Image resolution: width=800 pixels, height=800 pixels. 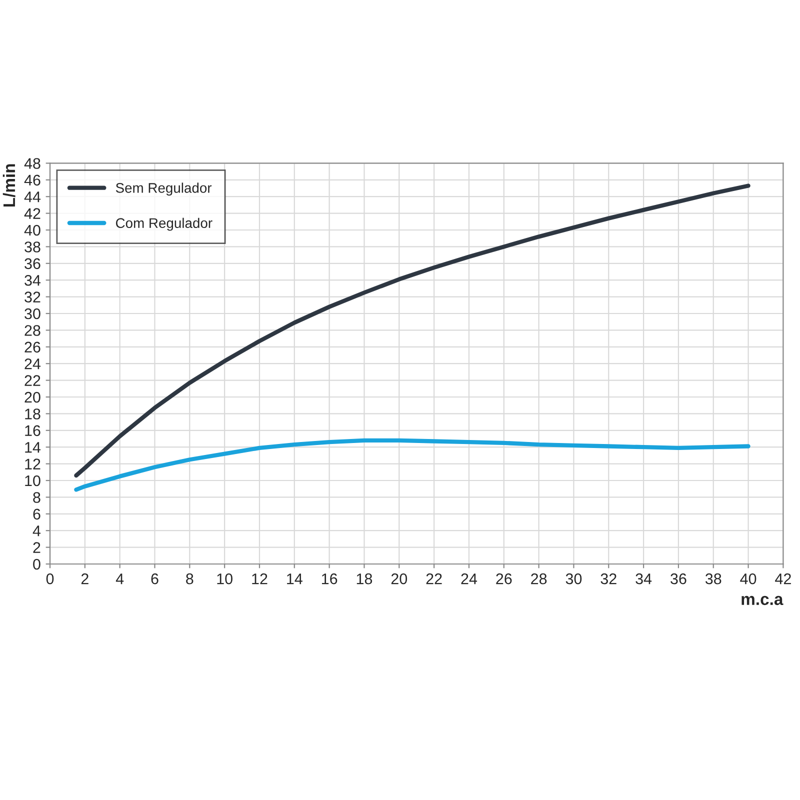 What do you see at coordinates (644, 578) in the screenshot?
I see `x-tick-label: 34` at bounding box center [644, 578].